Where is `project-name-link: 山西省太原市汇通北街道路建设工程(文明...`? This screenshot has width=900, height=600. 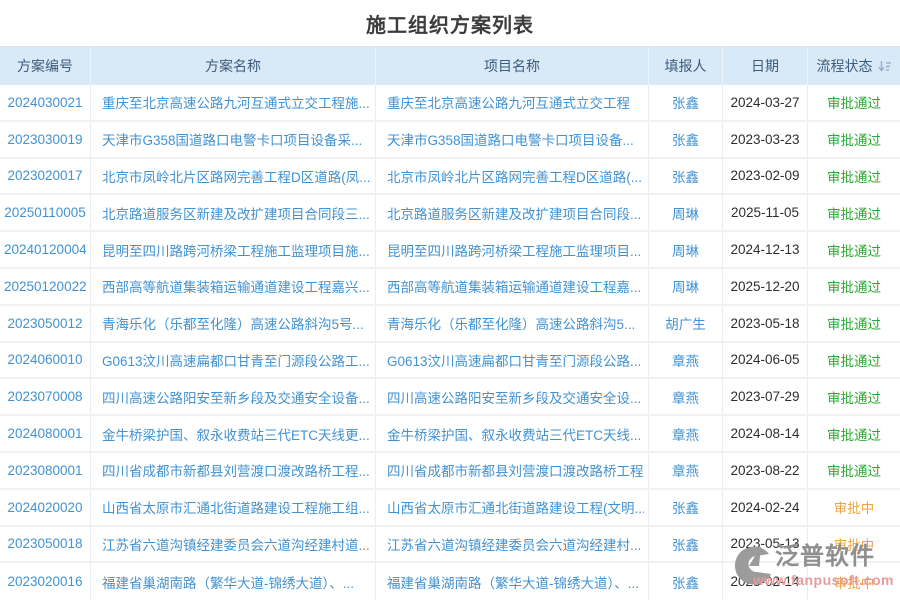 project-name-link: 山西省太原市汇通北街道路建设工程(文明... is located at coordinates (515, 509).